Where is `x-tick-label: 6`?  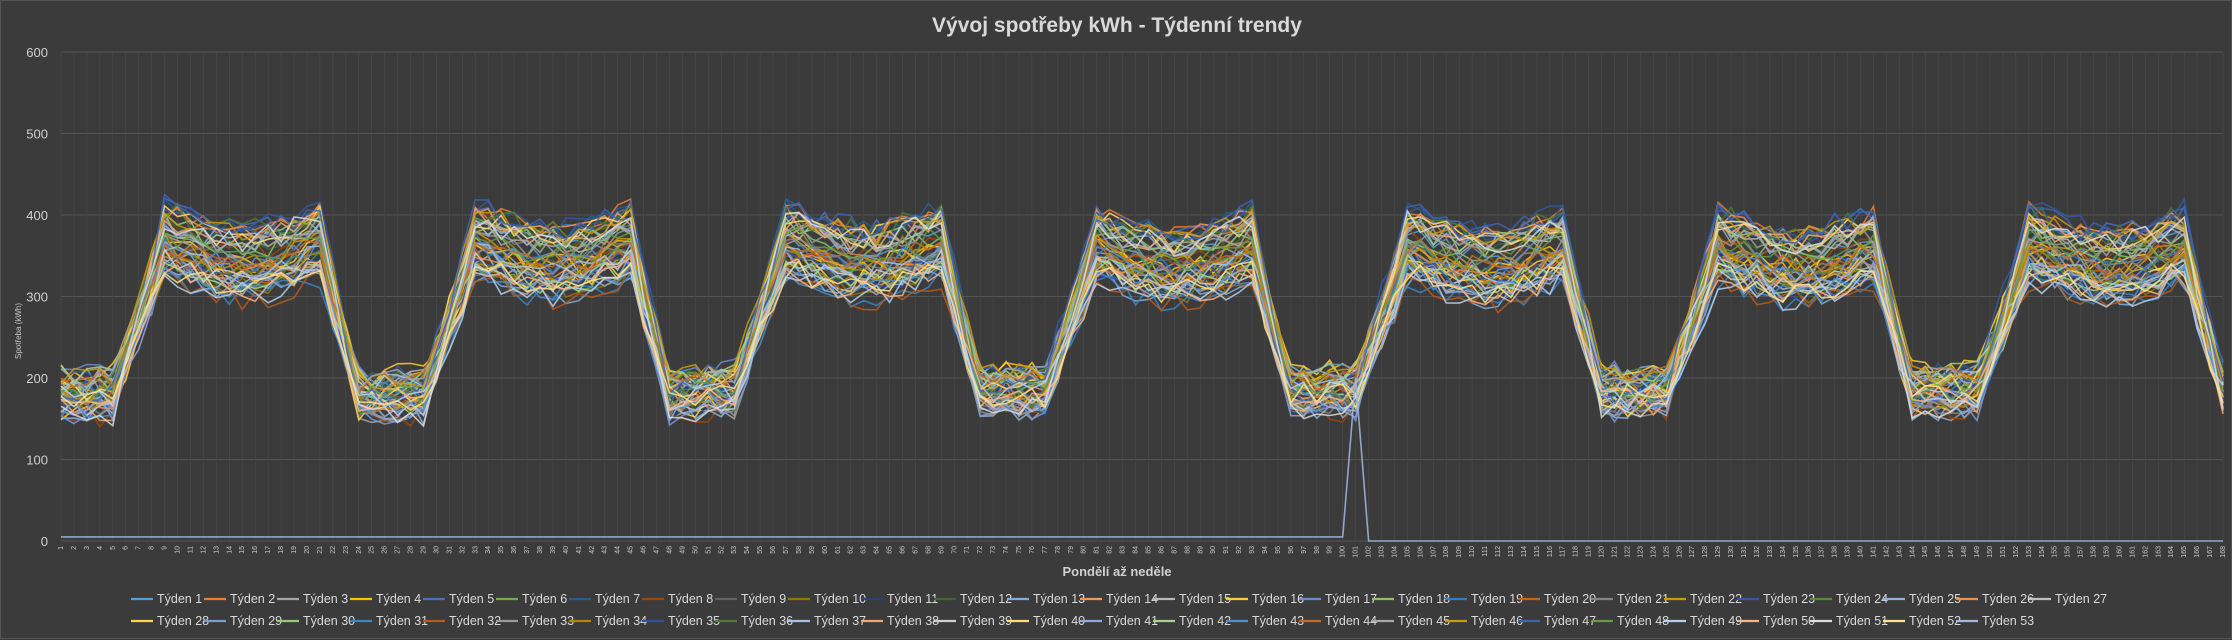
x-tick-label: 6 is located at coordinates (126, 548).